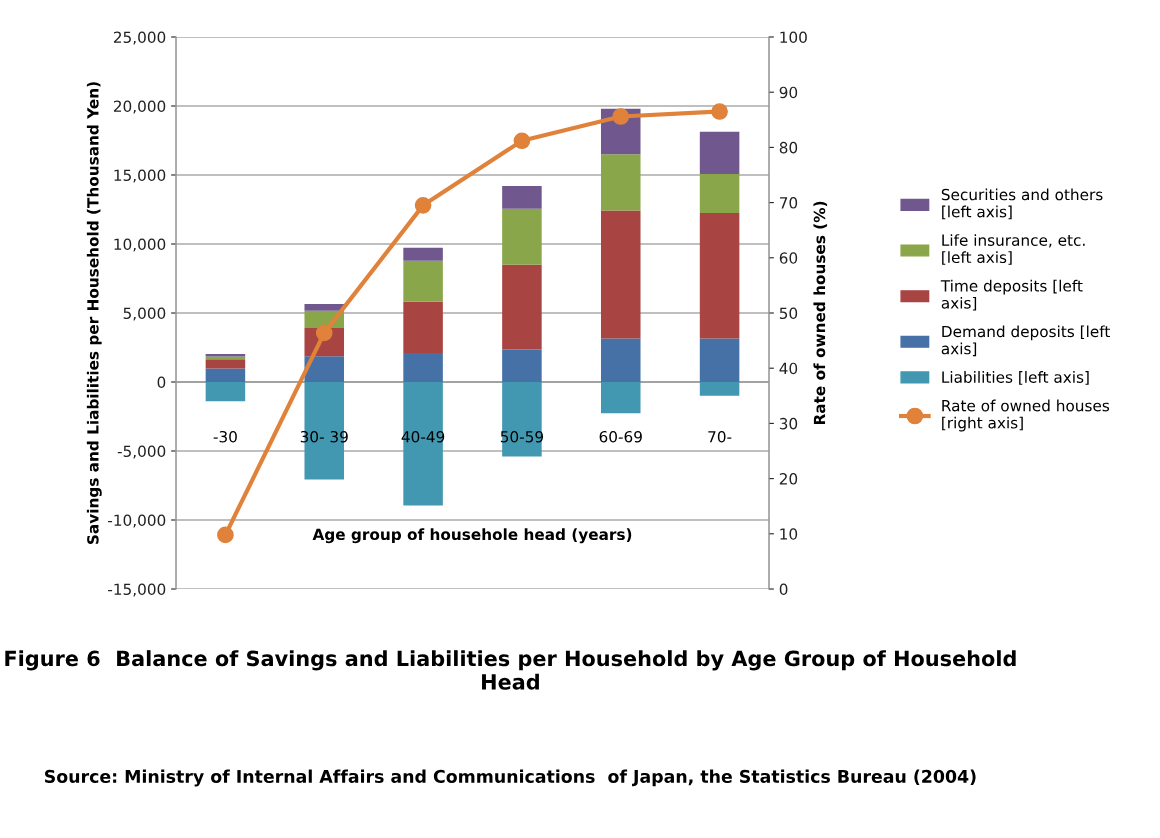  What do you see at coordinates (783, 589) in the screenshot?
I see `y2-tick-label: 0` at bounding box center [783, 589].